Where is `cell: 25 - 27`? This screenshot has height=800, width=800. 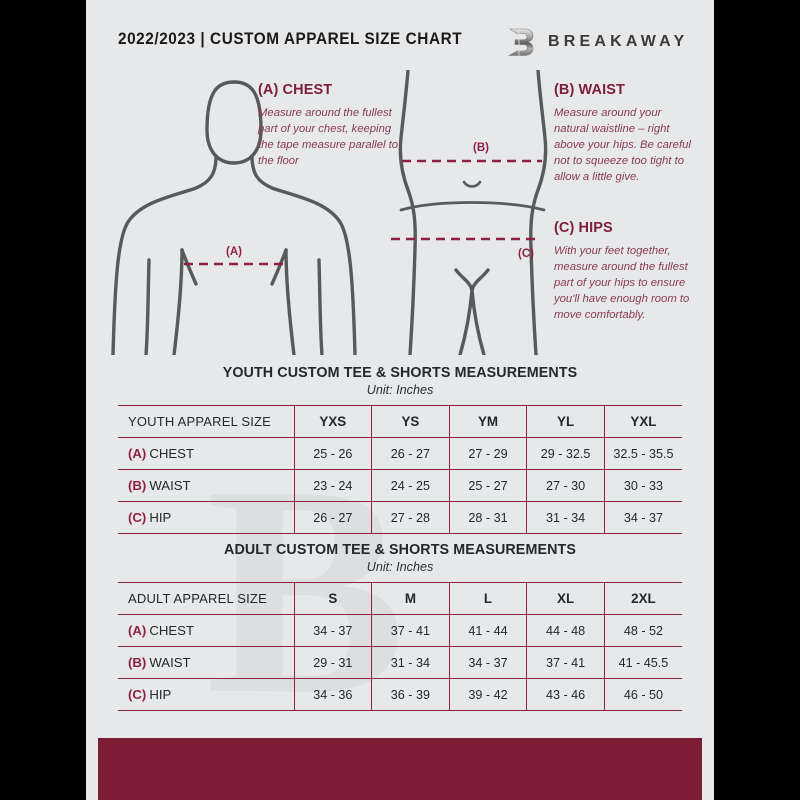 cell: 25 - 27 is located at coordinates (487, 485).